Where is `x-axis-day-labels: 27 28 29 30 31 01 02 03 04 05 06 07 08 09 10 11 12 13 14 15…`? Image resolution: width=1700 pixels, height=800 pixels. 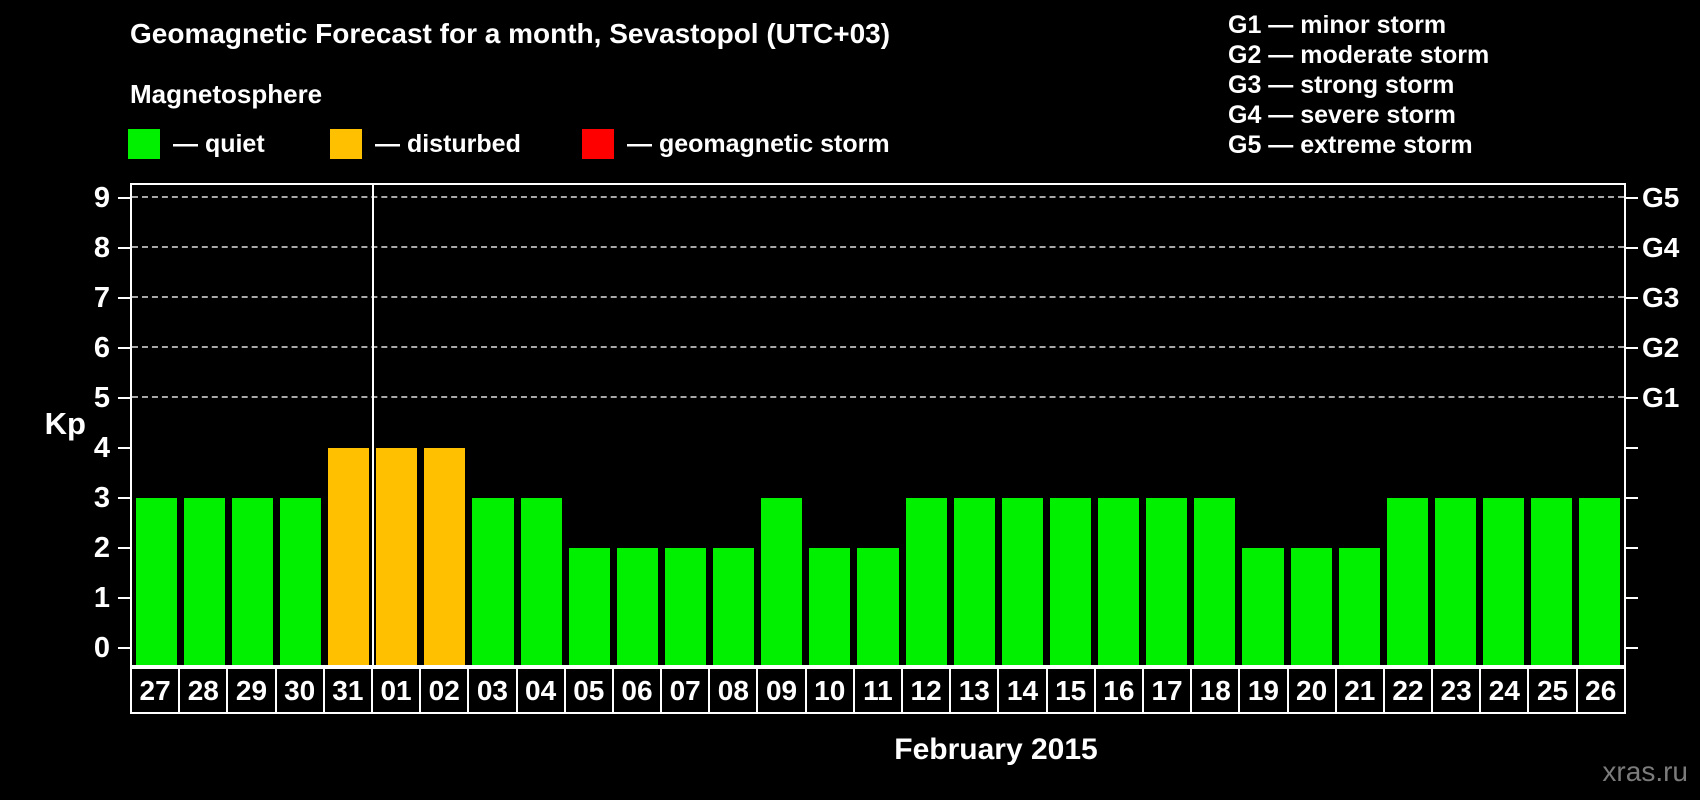
x-axis-day-labels: 27 28 29 30 31 01 02 03 04 05 06 07 08 09 10 11 12 13 14 15… is located at coordinates (878, 690).